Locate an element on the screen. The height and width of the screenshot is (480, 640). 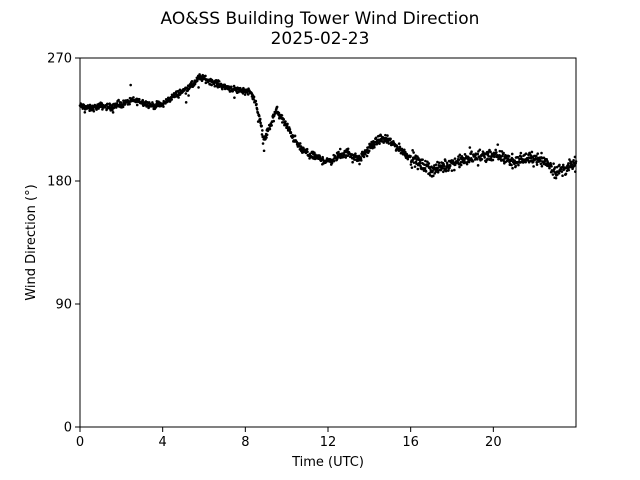
y-tick-label: 270 is located at coordinates (59, 59).